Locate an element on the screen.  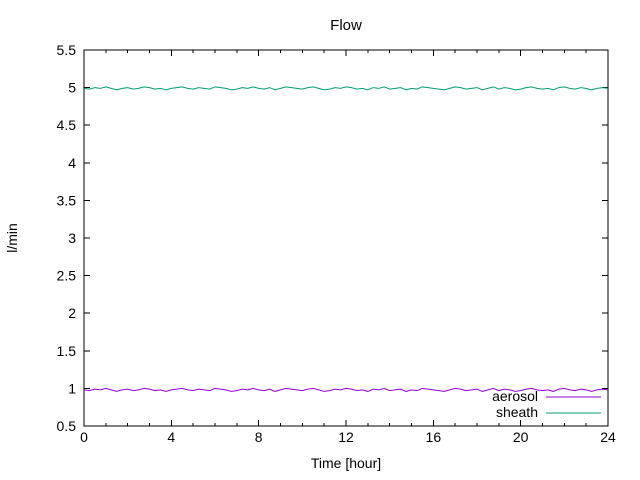
y-tick-label: 2 is located at coordinates (72, 313).